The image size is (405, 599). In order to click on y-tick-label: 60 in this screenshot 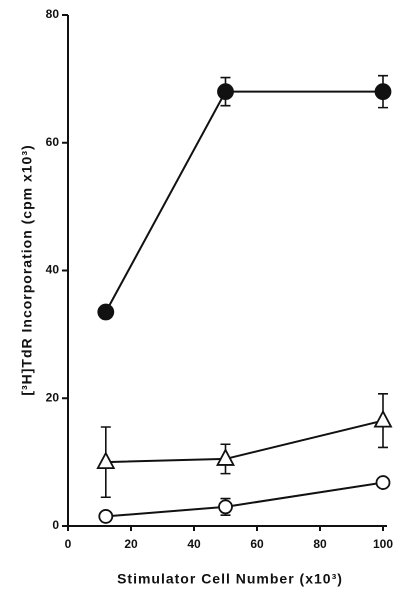, I will do `click(53, 142)`.